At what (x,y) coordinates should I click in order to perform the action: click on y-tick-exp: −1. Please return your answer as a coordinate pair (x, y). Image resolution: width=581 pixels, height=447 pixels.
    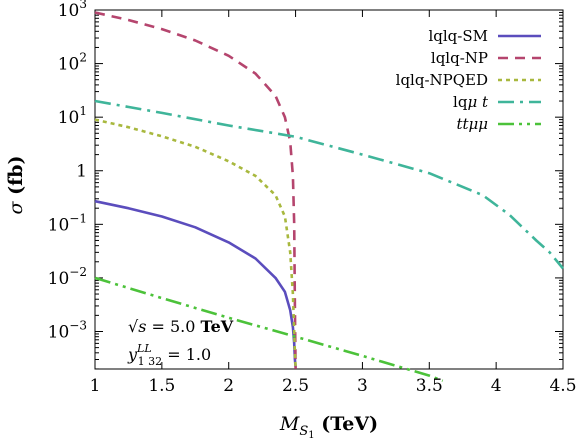
    Looking at the image, I should click on (78, 218).